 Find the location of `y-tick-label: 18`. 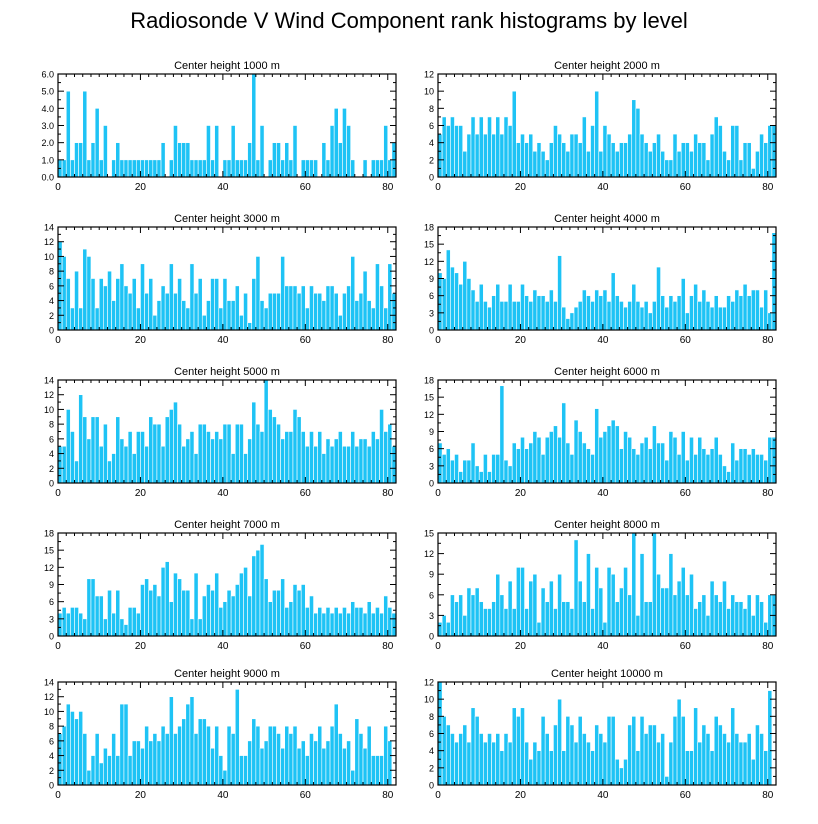

y-tick-label: 18 is located at coordinates (49, 534).